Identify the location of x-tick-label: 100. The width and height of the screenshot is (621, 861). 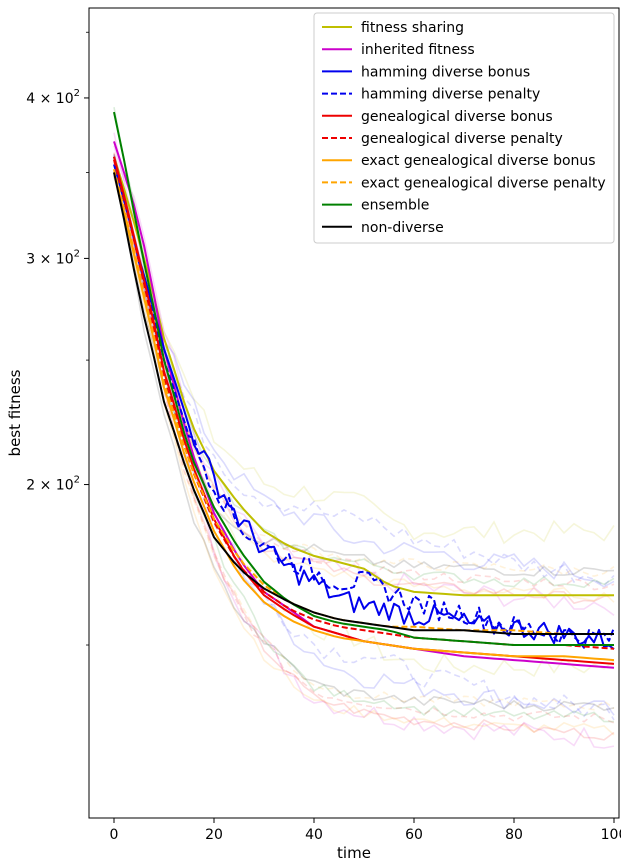
(611, 835).